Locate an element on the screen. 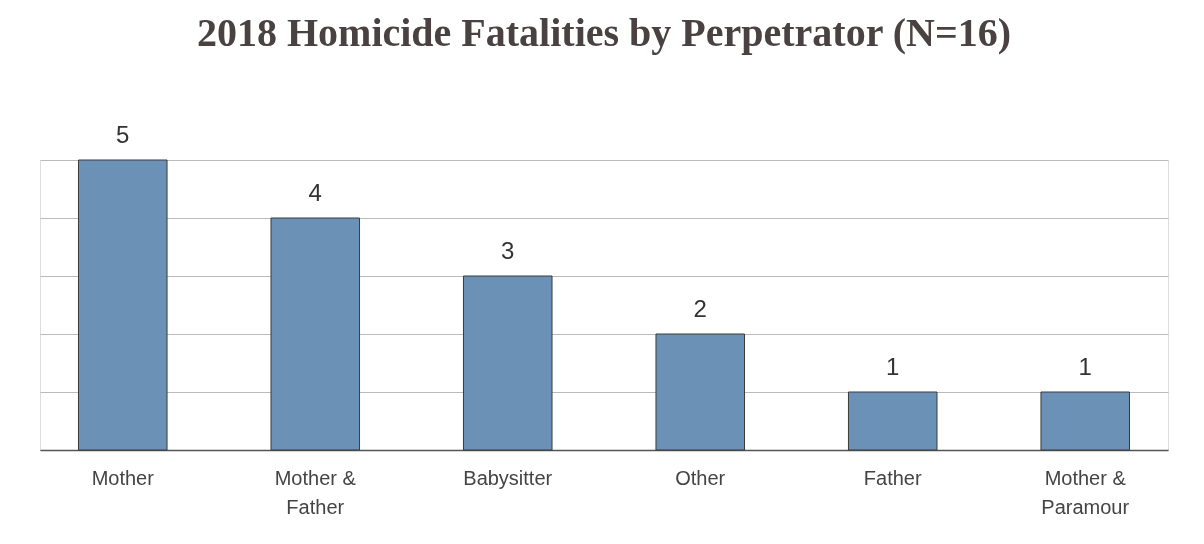  data-label: 5 is located at coordinates (123, 134).